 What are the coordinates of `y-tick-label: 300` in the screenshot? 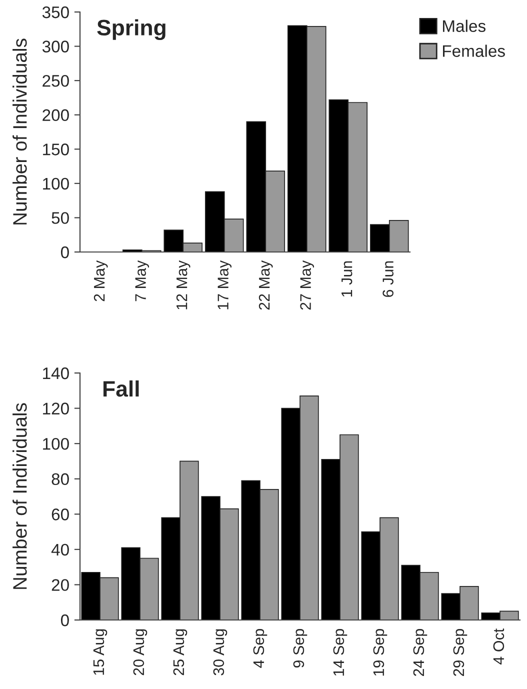 It's located at (55, 46).